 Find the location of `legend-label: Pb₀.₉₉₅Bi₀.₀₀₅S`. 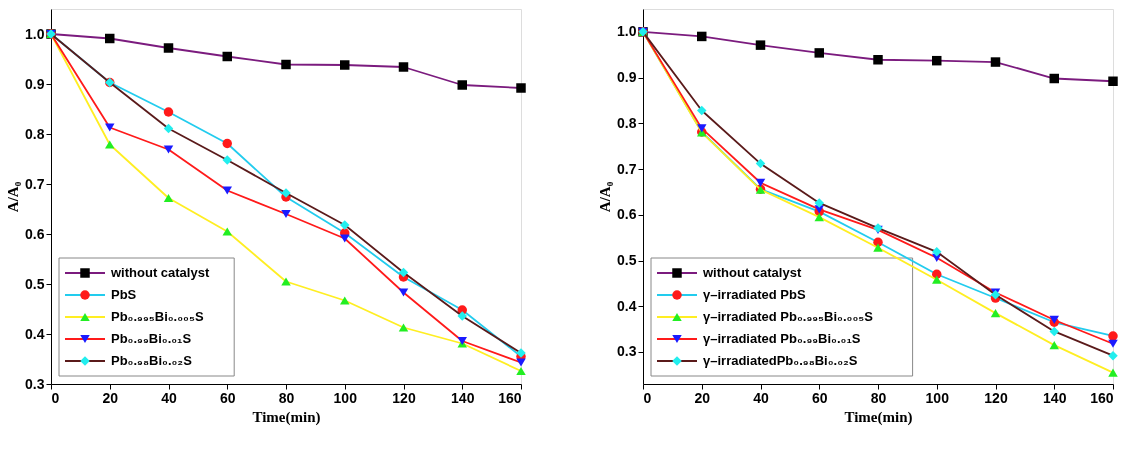

legend-label: Pb₀.₉₉₅Bi₀.₀₀₅S is located at coordinates (157, 316).